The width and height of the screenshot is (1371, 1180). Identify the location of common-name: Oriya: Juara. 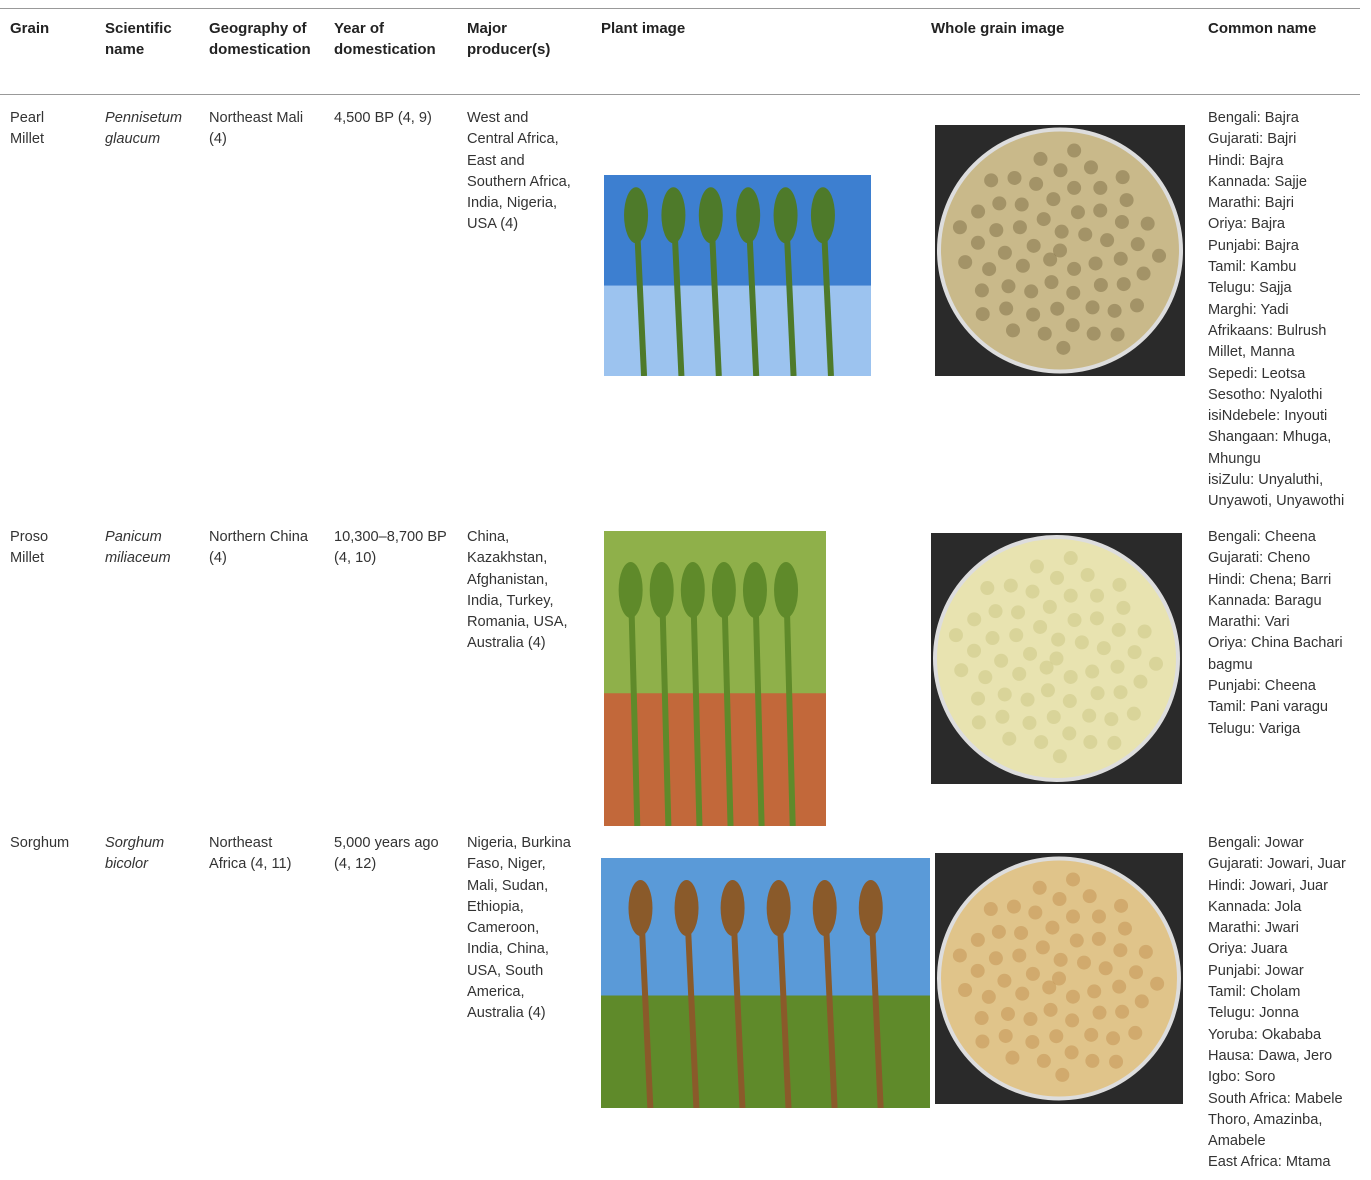
(1248, 949).